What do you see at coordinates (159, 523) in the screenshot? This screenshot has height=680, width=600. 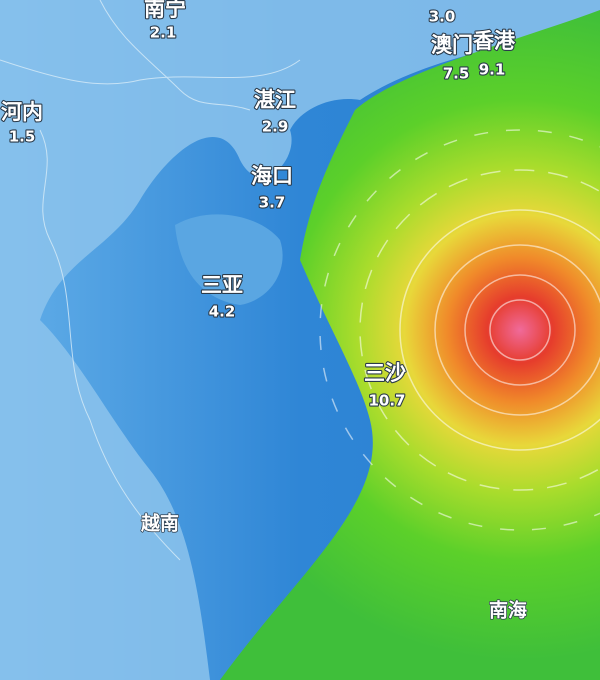 I see `region-name: 越南` at bounding box center [159, 523].